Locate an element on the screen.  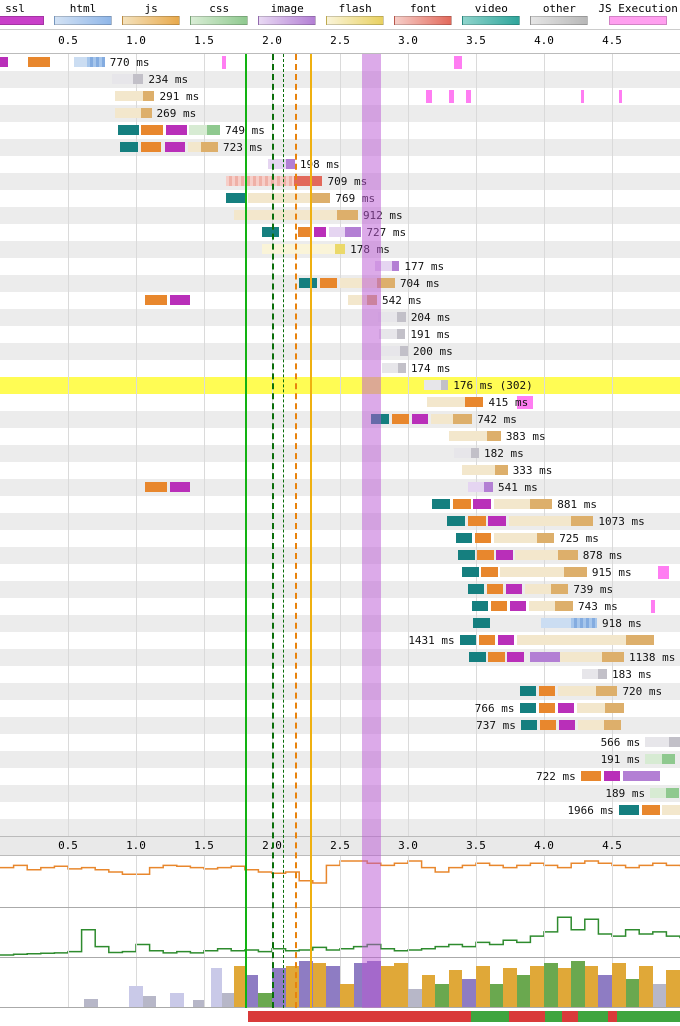
request-row: 182 ms is located at coordinates (340, 453).